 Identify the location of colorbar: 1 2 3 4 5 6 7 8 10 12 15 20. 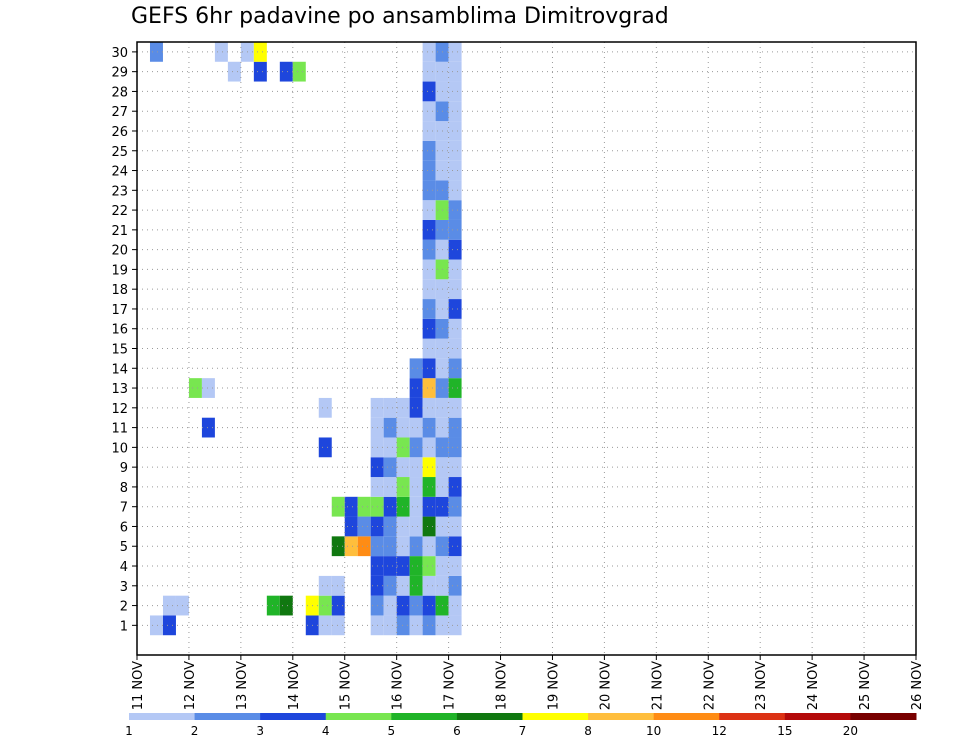
(521, 725).